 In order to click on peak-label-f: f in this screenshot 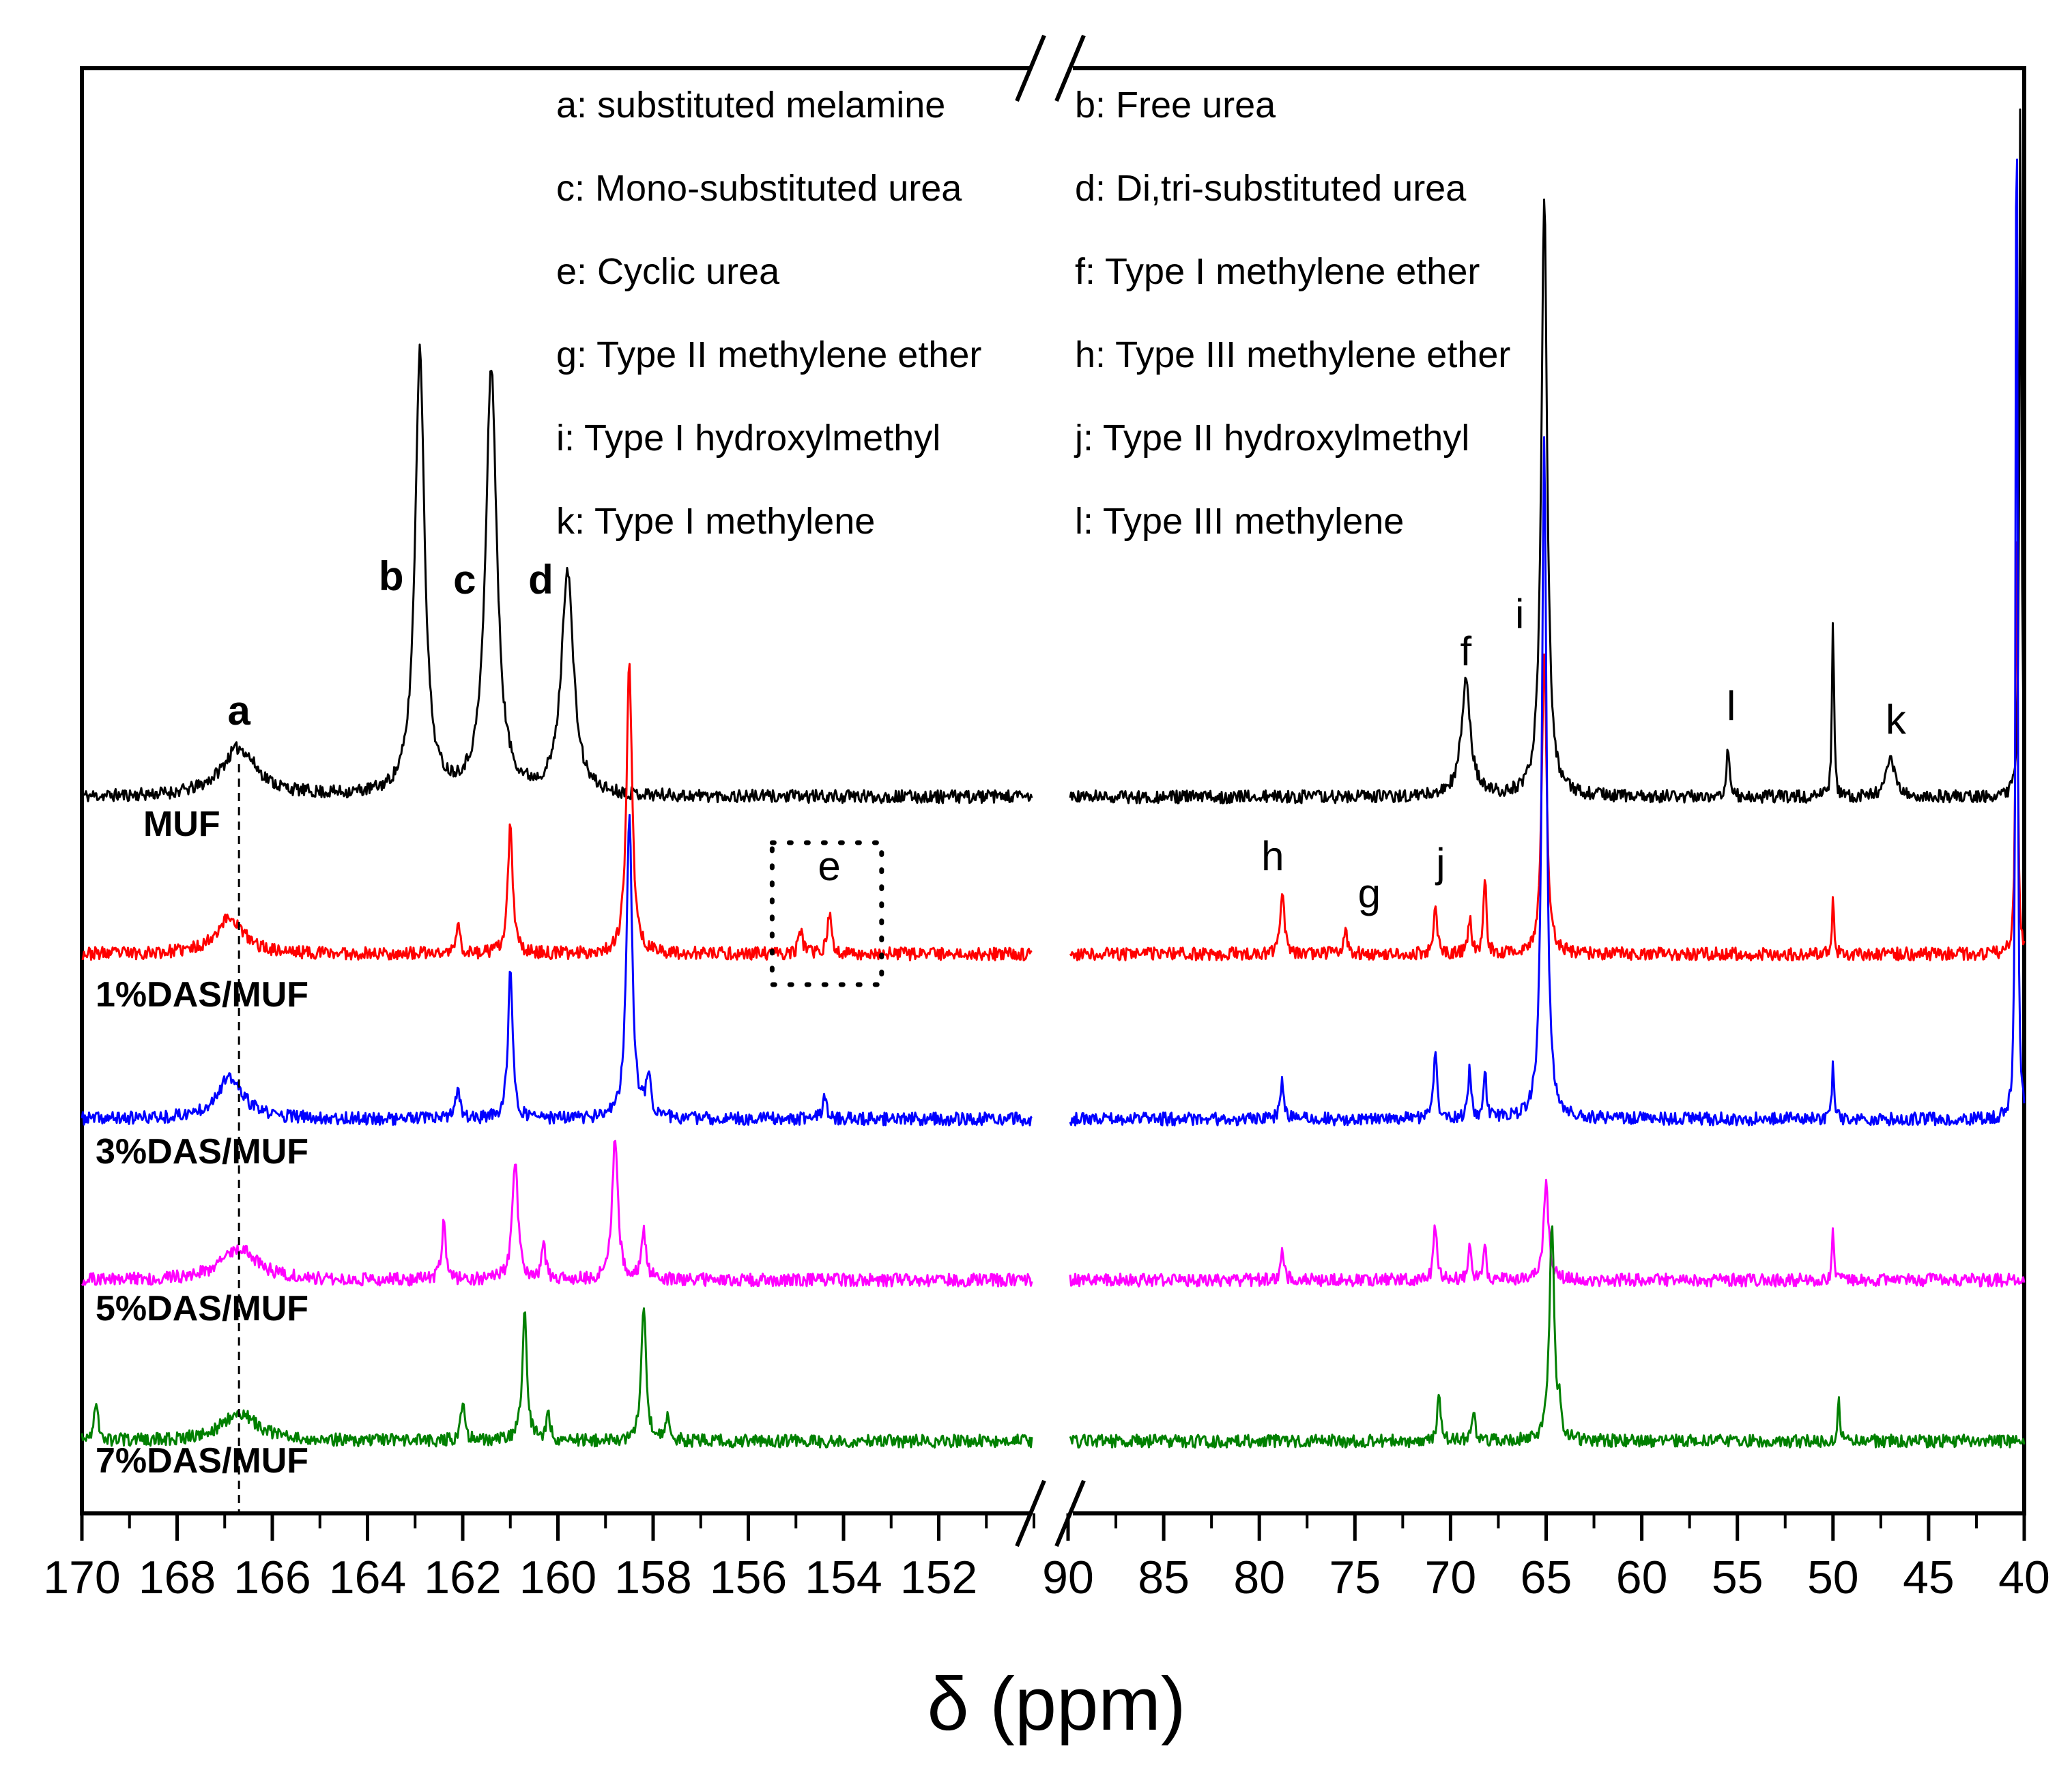, I will do `click(1466, 651)`.